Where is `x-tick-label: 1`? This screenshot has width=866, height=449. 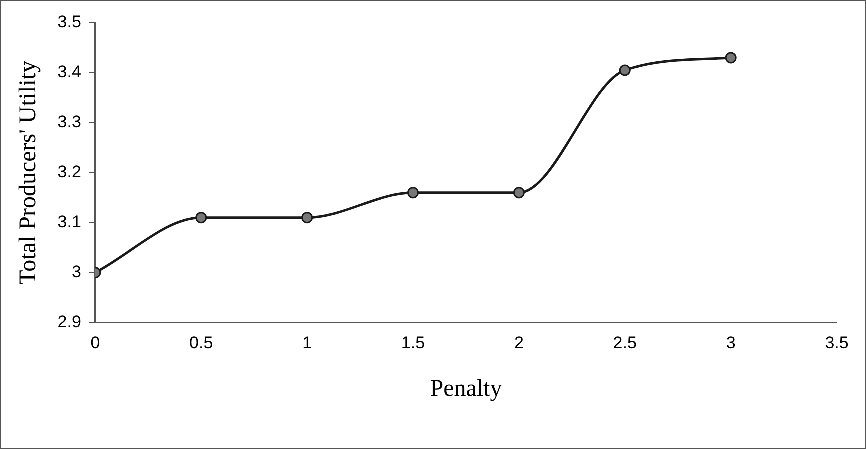
x-tick-label: 1 is located at coordinates (307, 343).